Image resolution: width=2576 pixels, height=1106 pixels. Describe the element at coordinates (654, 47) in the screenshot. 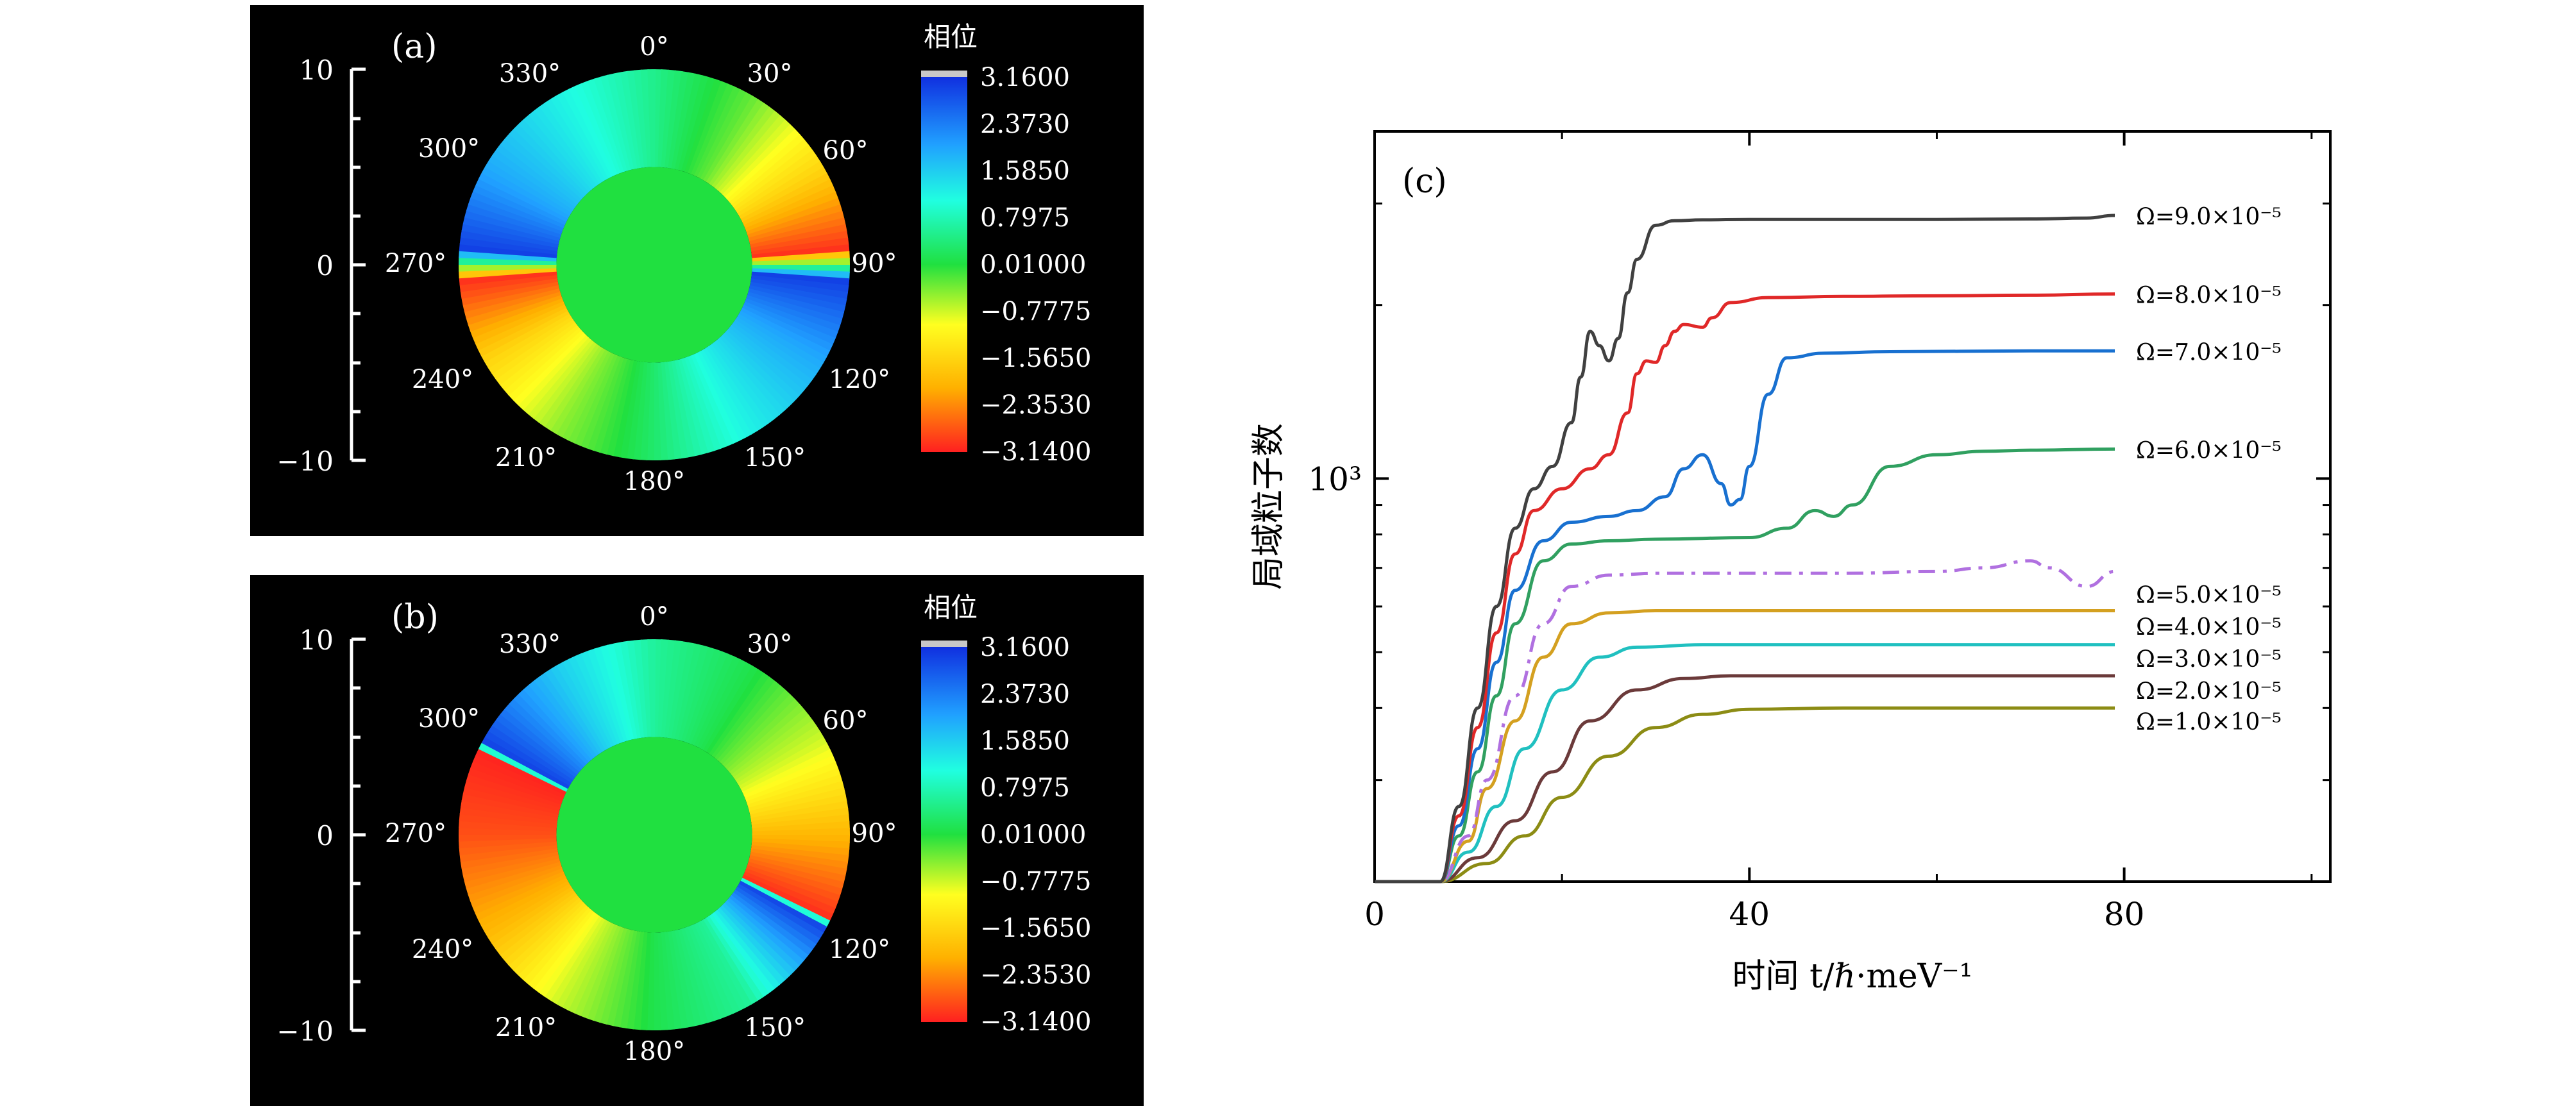

I see `angle-label-0: 0°` at that location.